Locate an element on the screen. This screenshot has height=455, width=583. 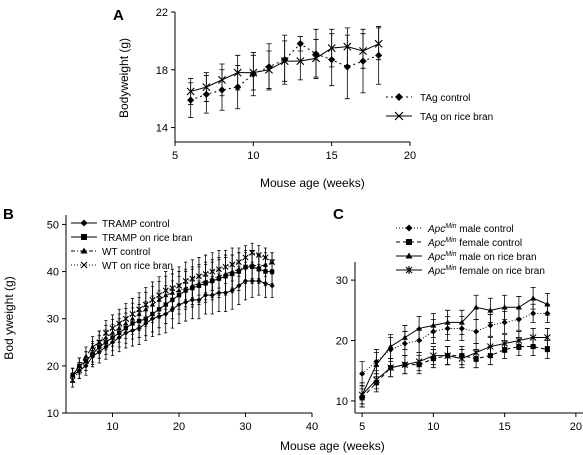
y-tick-label: 50 is located at coordinates (53, 225).